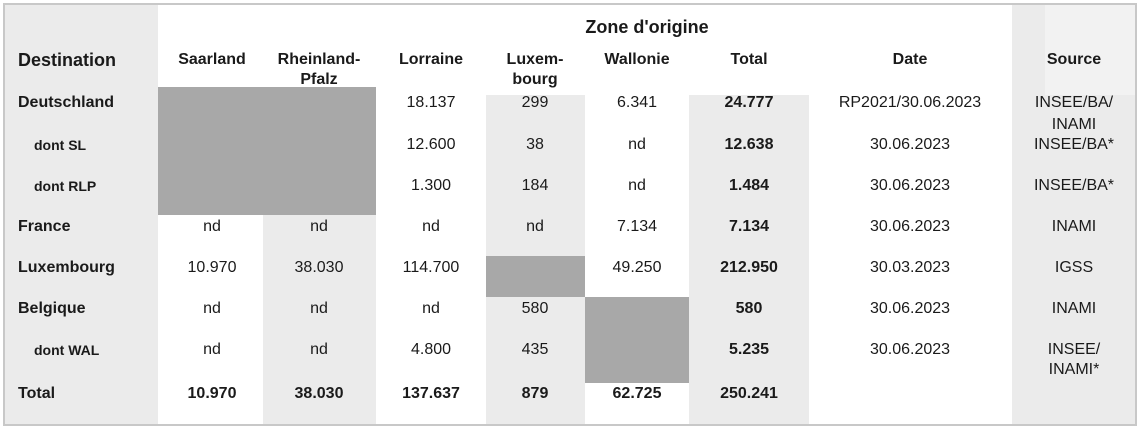 This screenshot has height=429, width=1140. Describe the element at coordinates (637, 185) in the screenshot. I see `cell-dont-rlp-wallonie: nd` at that location.